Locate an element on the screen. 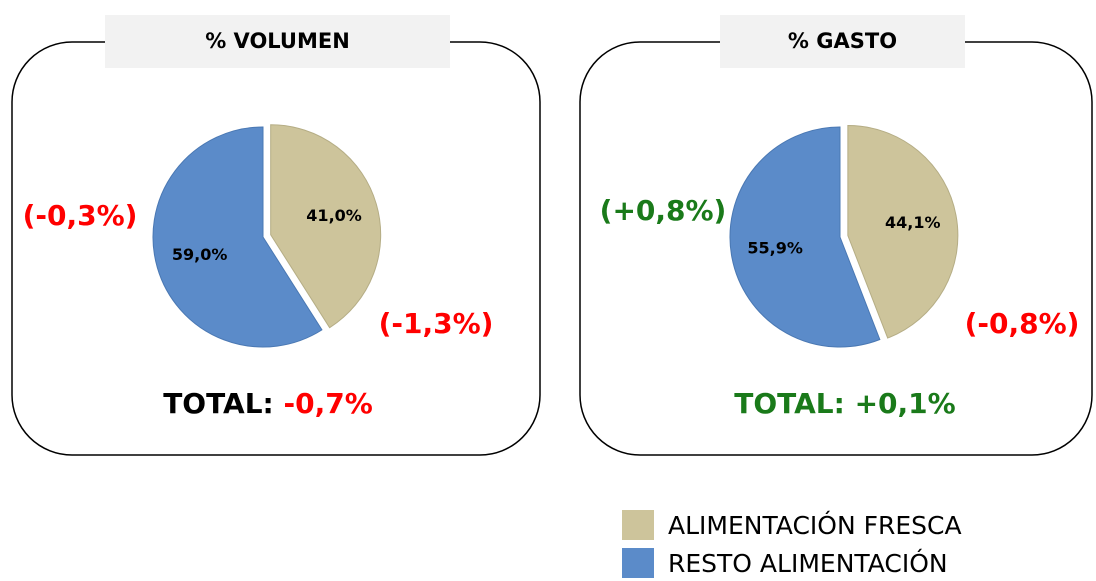 The width and height of the screenshot is (1096, 581). chart-title: % VOLUMEN is located at coordinates (277, 41).